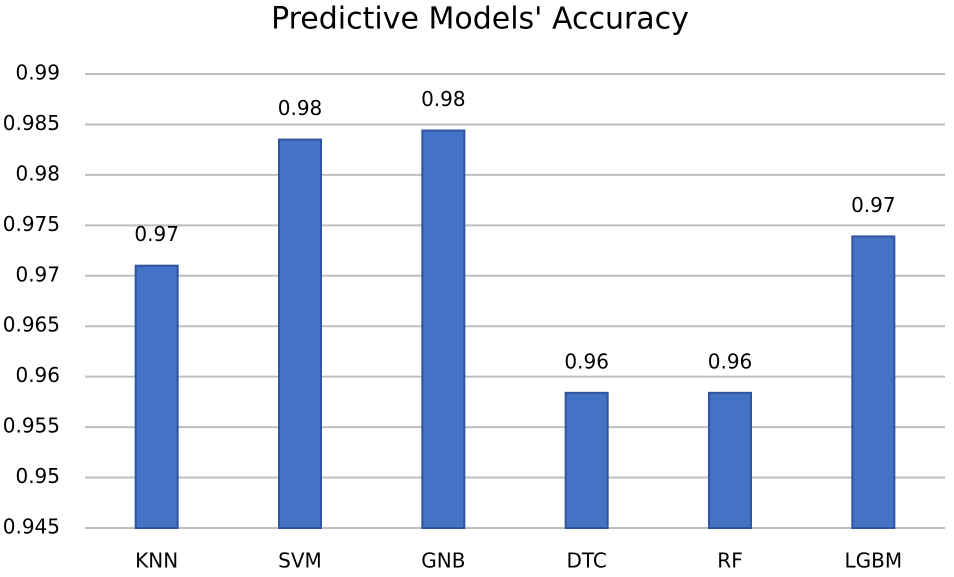 The height and width of the screenshot is (577, 954). Describe the element at coordinates (31, 123) in the screenshot. I see `y-tick-label: 0.985` at that location.